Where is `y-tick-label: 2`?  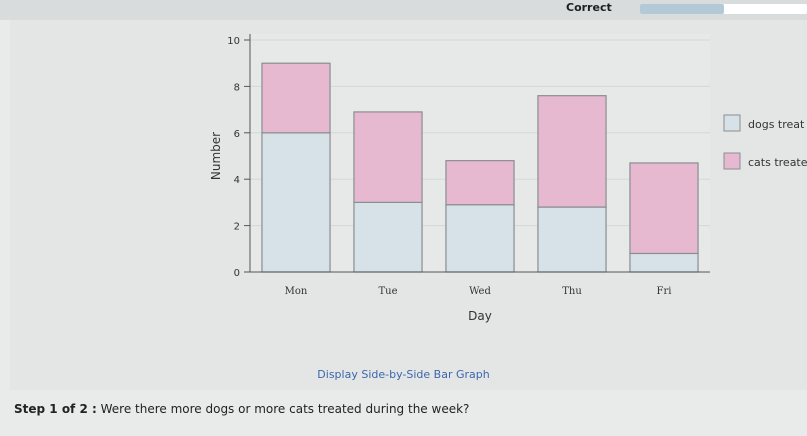 y-tick-label: 2 is located at coordinates (237, 227).